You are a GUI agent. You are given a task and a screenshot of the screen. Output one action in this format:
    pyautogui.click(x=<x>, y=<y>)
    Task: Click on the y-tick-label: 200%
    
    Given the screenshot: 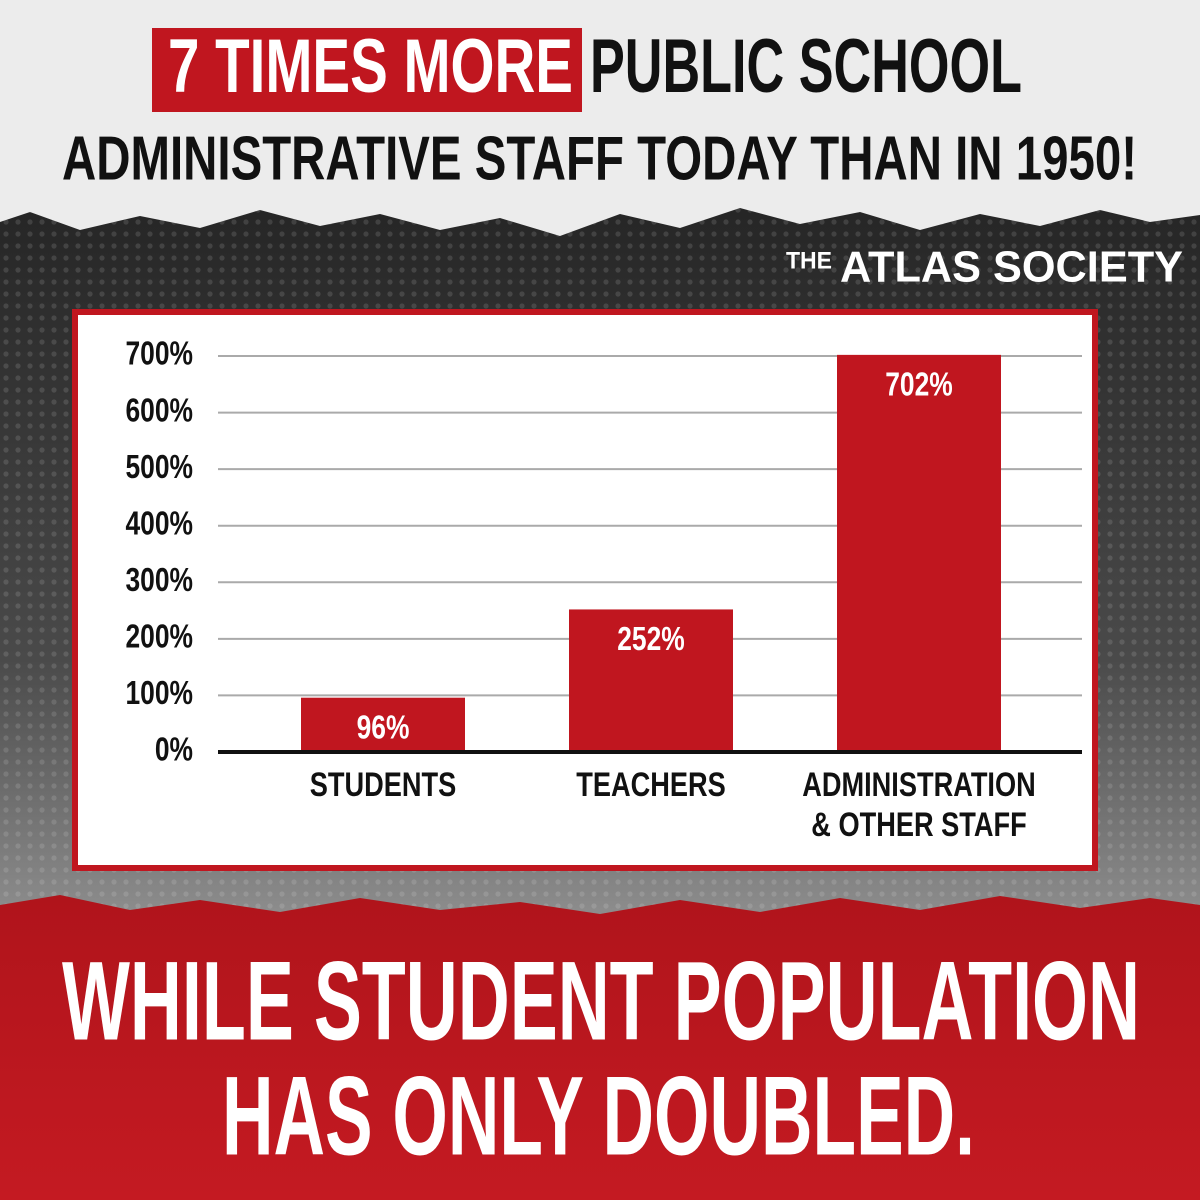 What is the action you would take?
    pyautogui.click(x=159, y=637)
    